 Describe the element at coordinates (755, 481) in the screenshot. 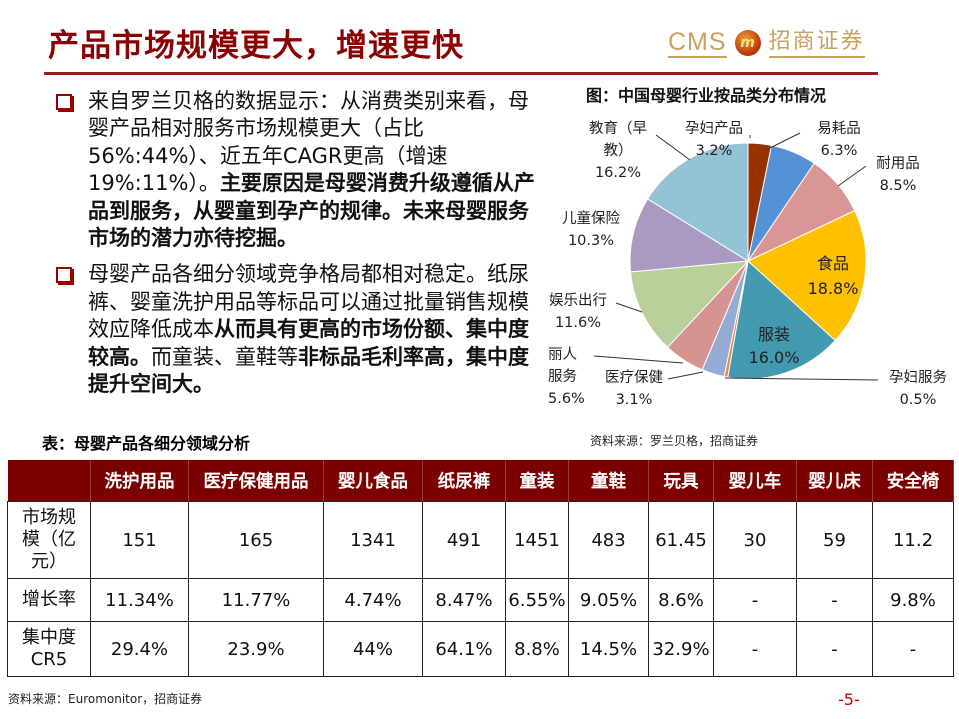

I see `column-header: 婴儿车` at that location.